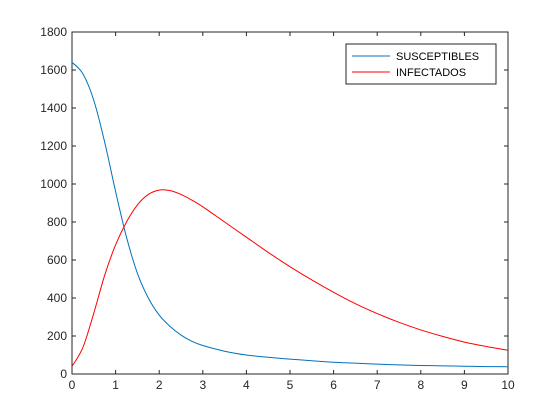 The image size is (560, 420). What do you see at coordinates (63, 374) in the screenshot?
I see `y-tick-label: 0` at bounding box center [63, 374].